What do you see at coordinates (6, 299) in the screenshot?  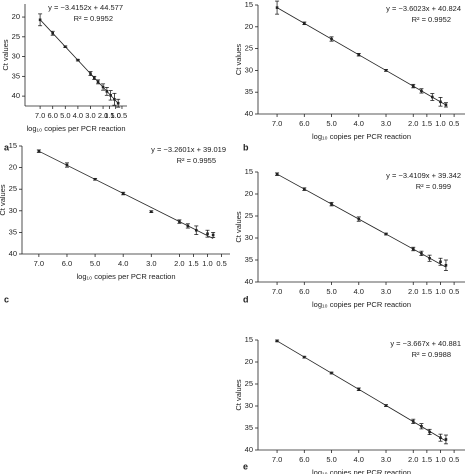 I see `panel-label: c` at bounding box center [6, 299].